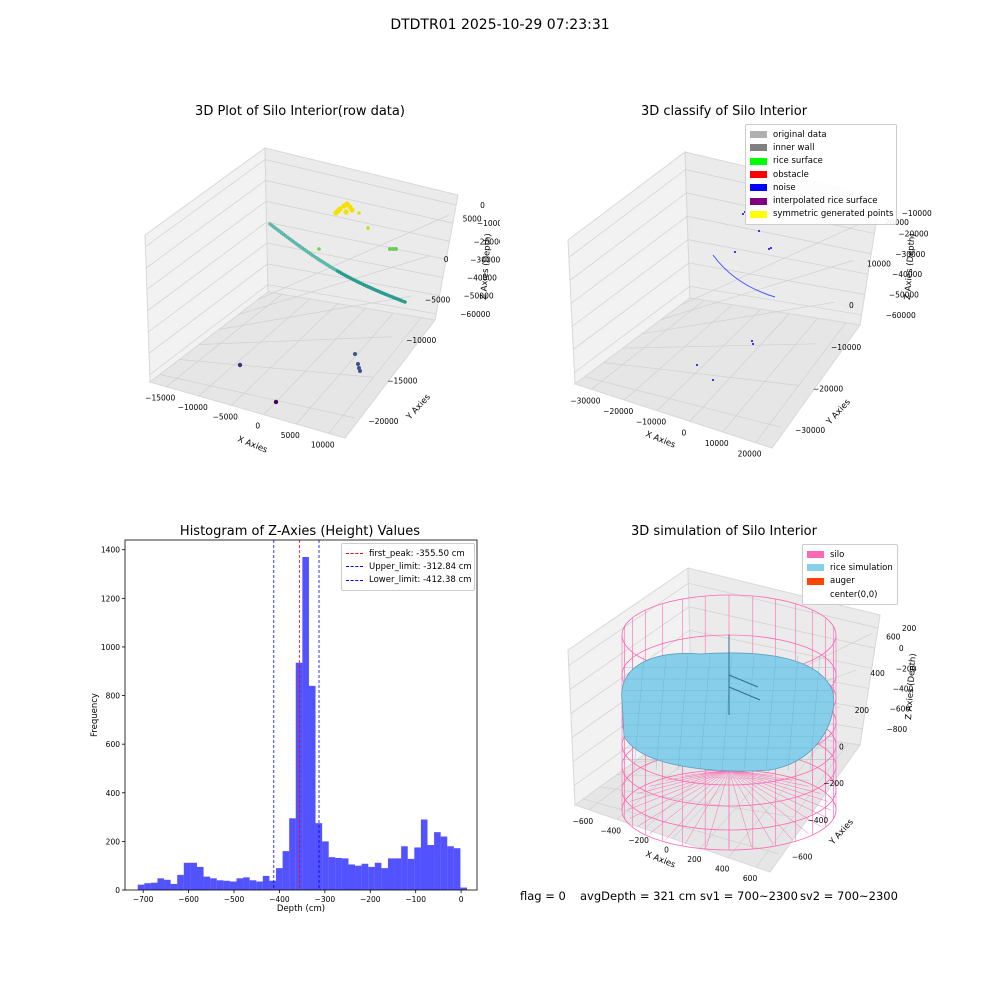 This screenshot has width=1000, height=1000. I want to click on footer-sv2: sv2 = 700~2300, so click(849, 896).